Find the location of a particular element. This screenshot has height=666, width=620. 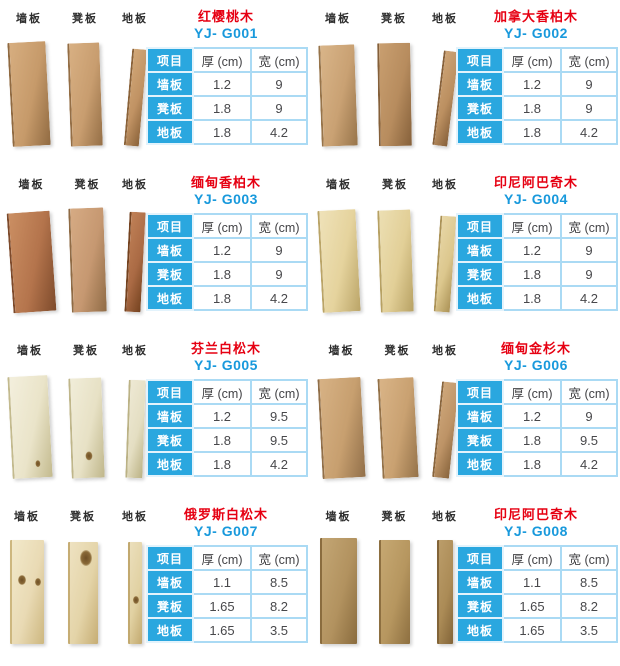

spec-row-wall-width: 8.5 is located at coordinates (589, 582).